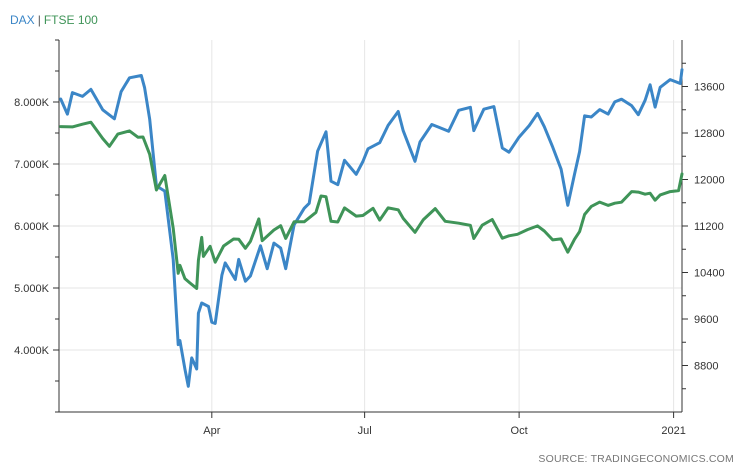 This screenshot has width=746, height=468. Describe the element at coordinates (636, 459) in the screenshot. I see `source-note: SOURCE: TRADINGECONOMICS.COM` at that location.